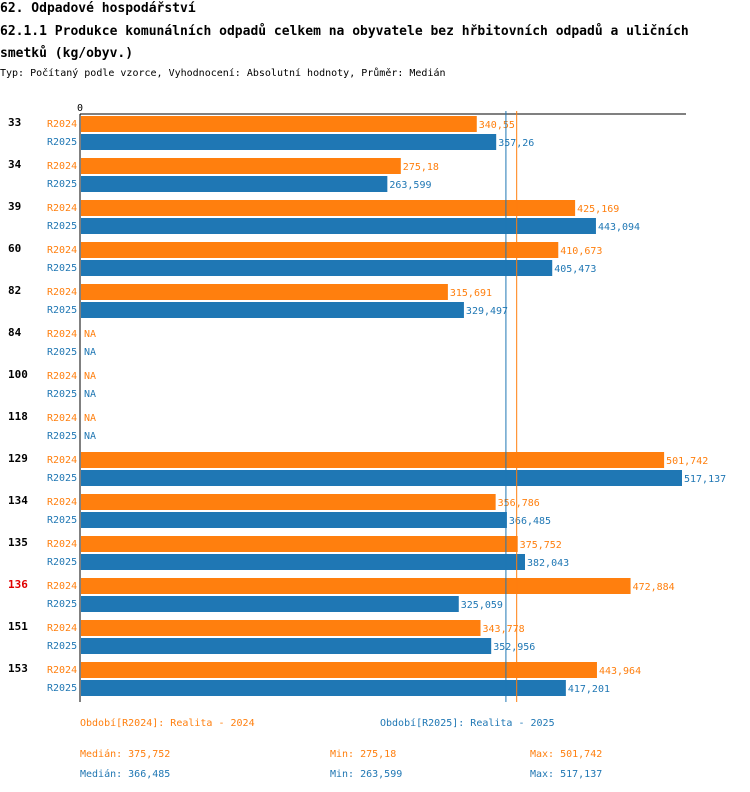  What do you see at coordinates (566, 754) in the screenshot?
I see `max-r2024: Max: 501,742` at bounding box center [566, 754].